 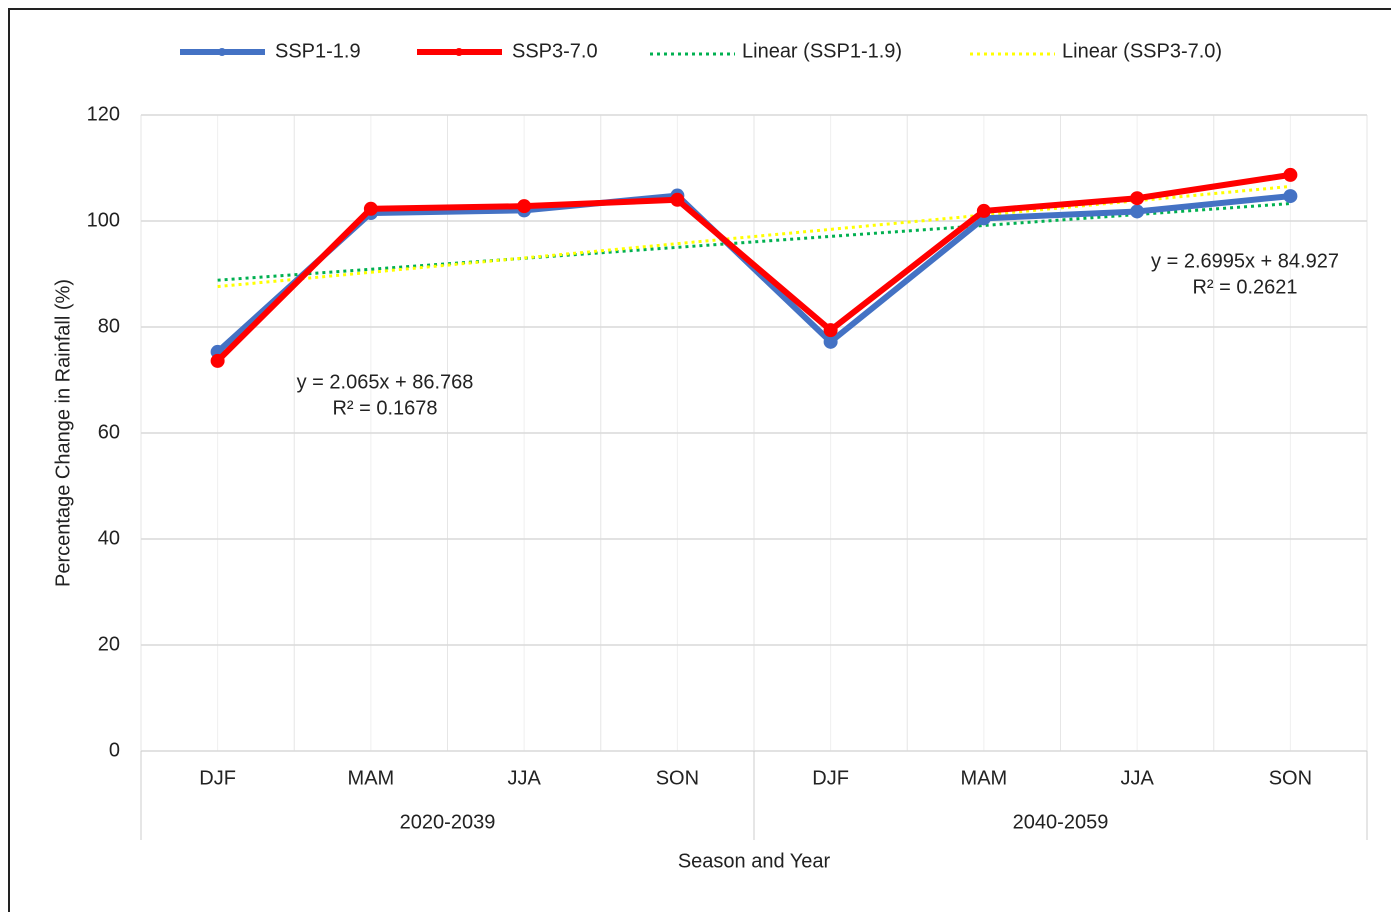 I want to click on trend-equation: y = 2.6995x + 84.927, so click(x=1245, y=261).